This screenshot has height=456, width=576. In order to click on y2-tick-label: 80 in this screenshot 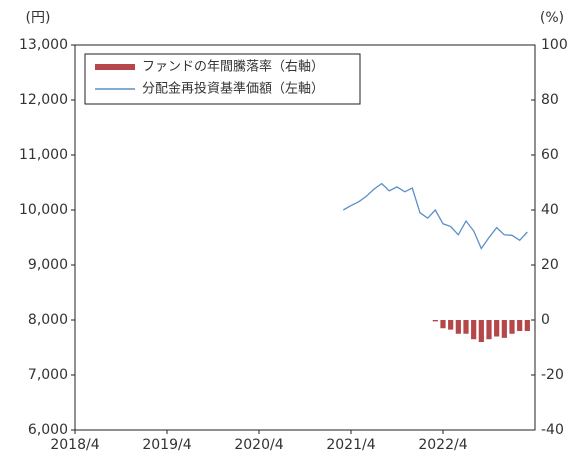, I will do `click(550, 100)`.